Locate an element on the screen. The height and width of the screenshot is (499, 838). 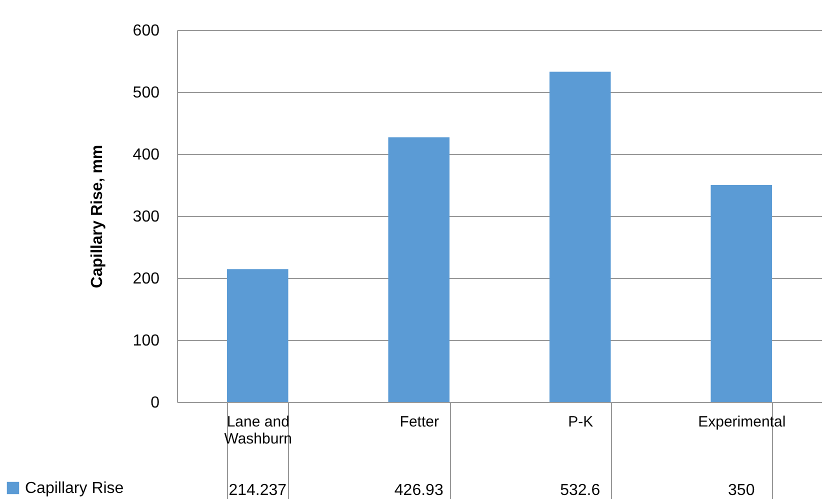
data-label: 426.93 is located at coordinates (419, 490).